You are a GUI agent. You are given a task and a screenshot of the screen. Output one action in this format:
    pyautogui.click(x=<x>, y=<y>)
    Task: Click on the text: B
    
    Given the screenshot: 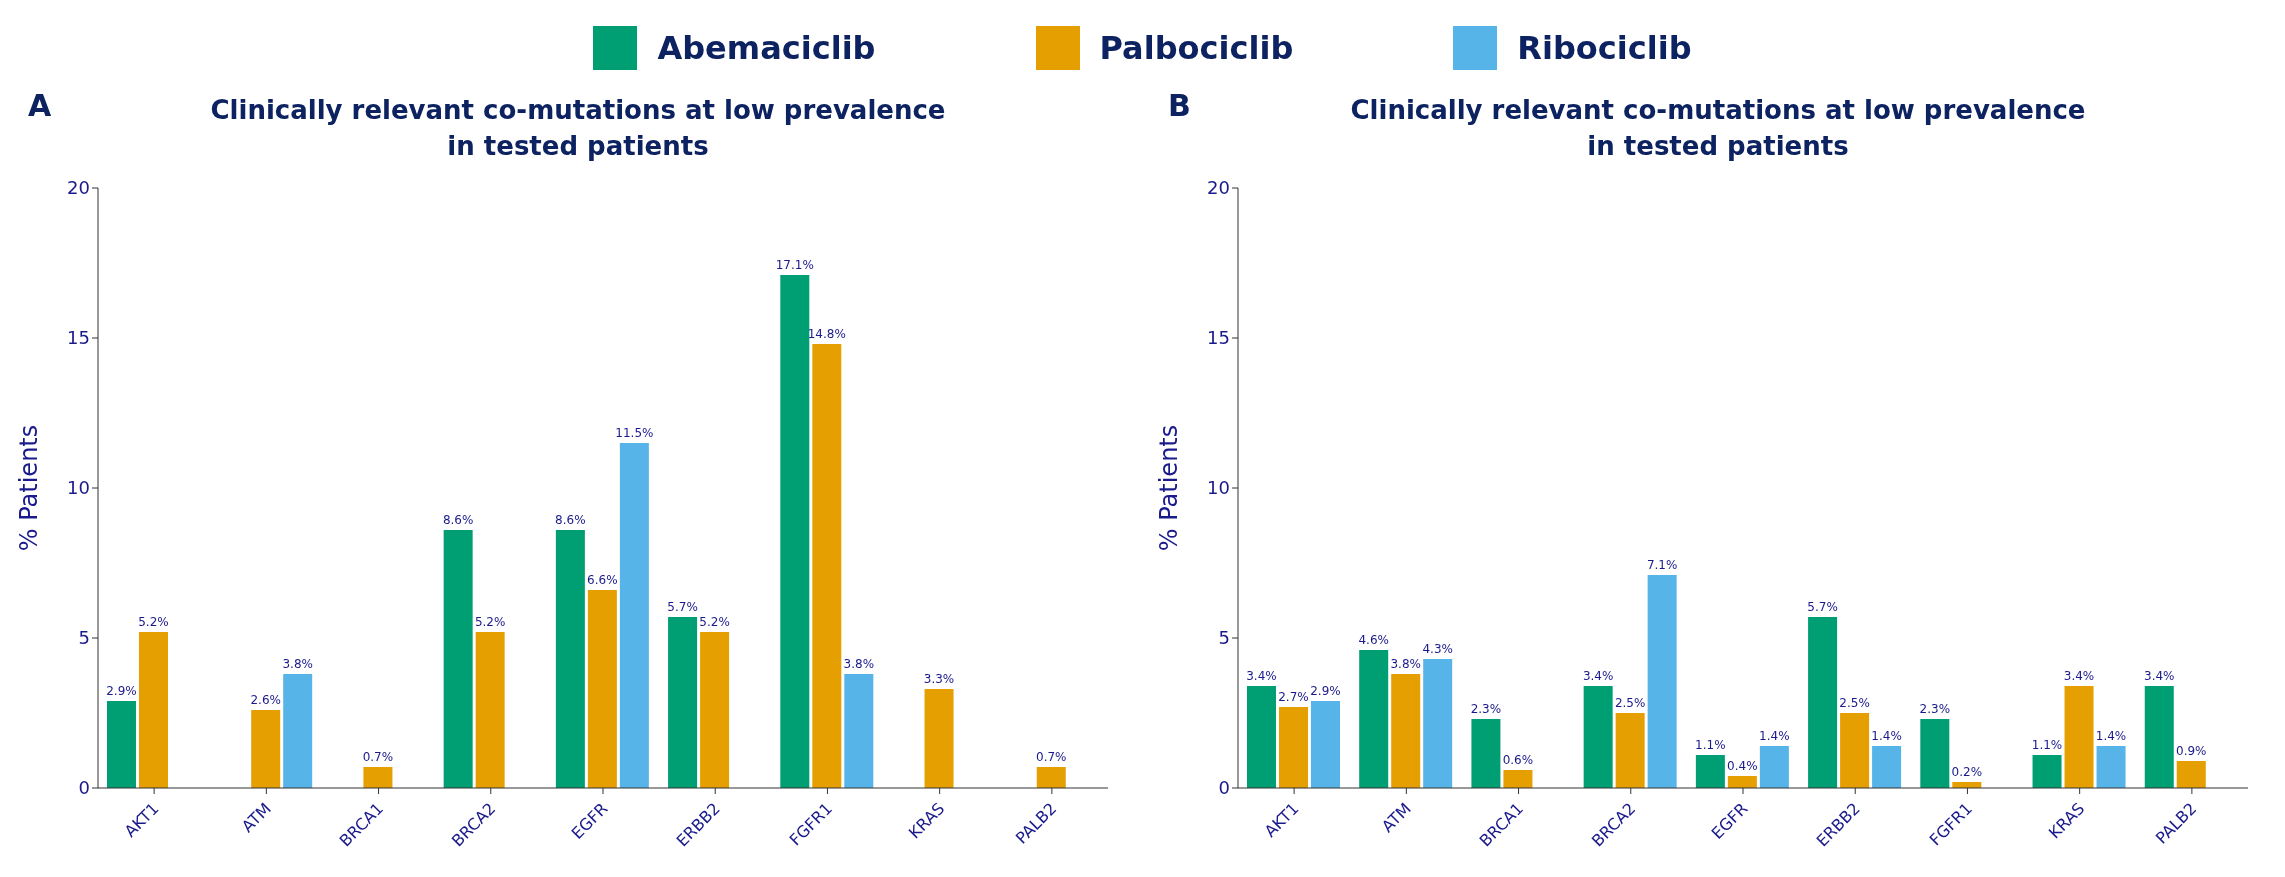 What is the action you would take?
    pyautogui.click(x=1179, y=105)
    